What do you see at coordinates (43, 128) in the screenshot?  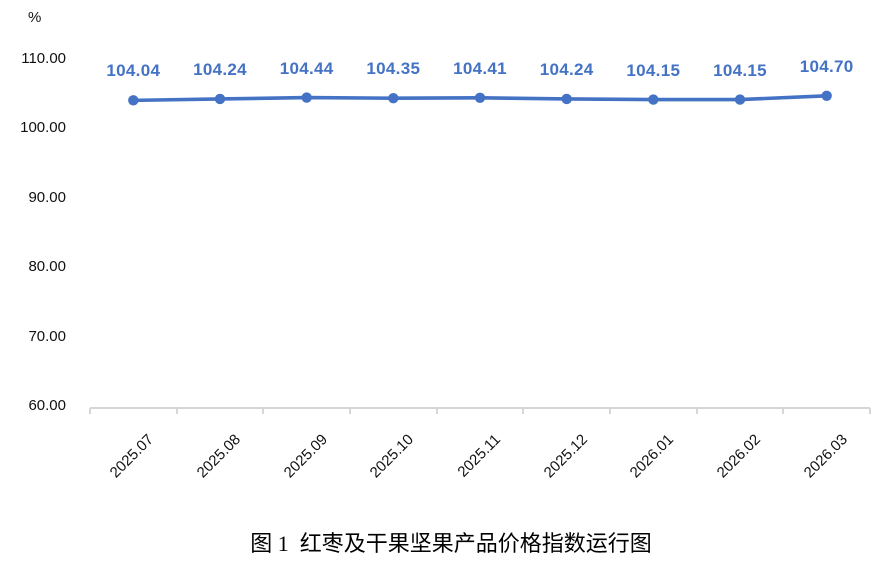 I see `y-axis-tick-label: 100.00` at bounding box center [43, 128].